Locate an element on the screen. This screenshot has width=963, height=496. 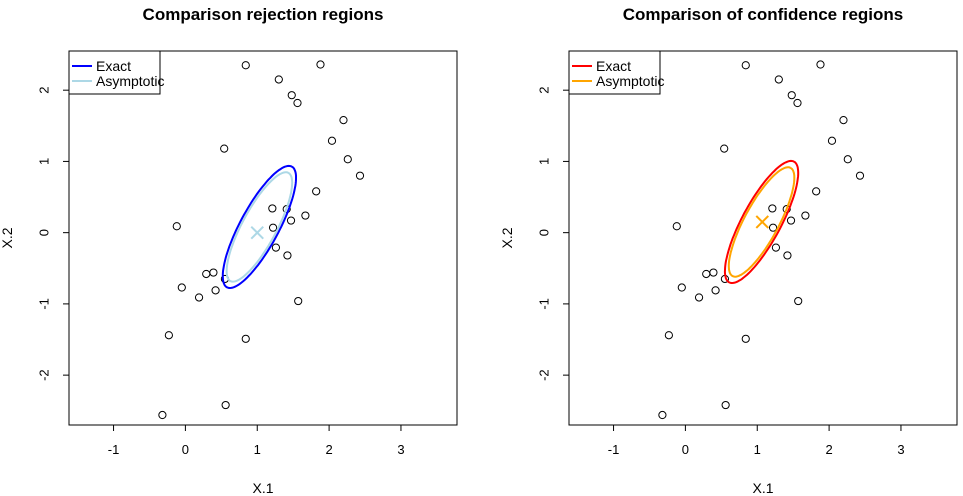
chart-title: Comparison of confidence regions is located at coordinates (763, 14).